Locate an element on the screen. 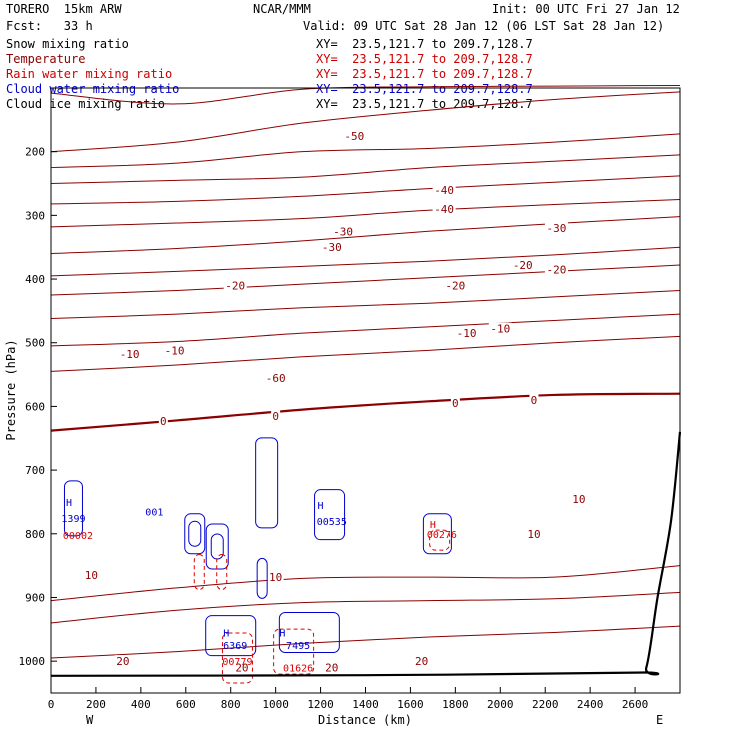  y-tick-label: 600 is located at coordinates (35, 406).